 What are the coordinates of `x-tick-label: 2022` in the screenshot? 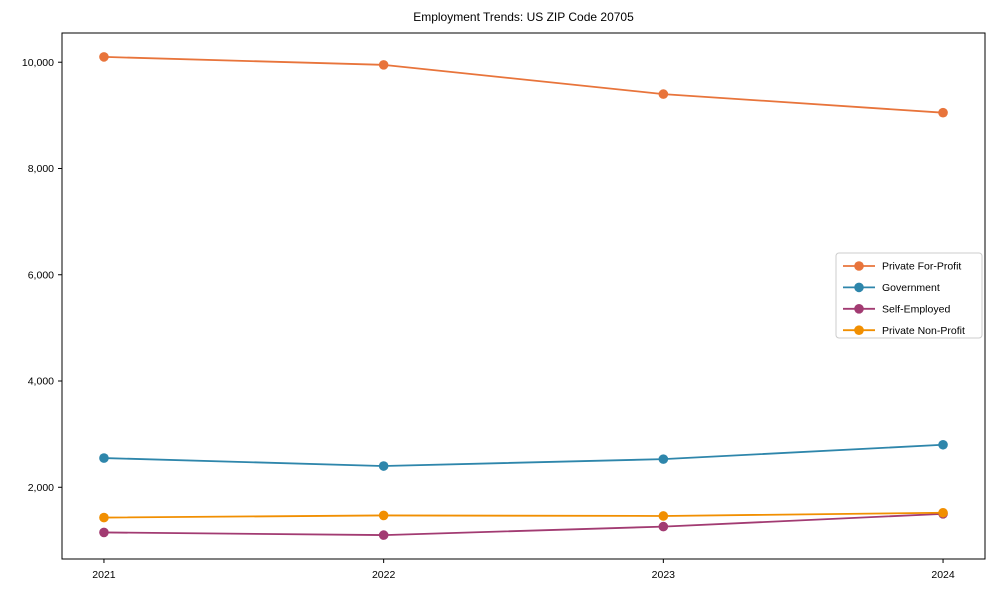 It's located at (384, 575).